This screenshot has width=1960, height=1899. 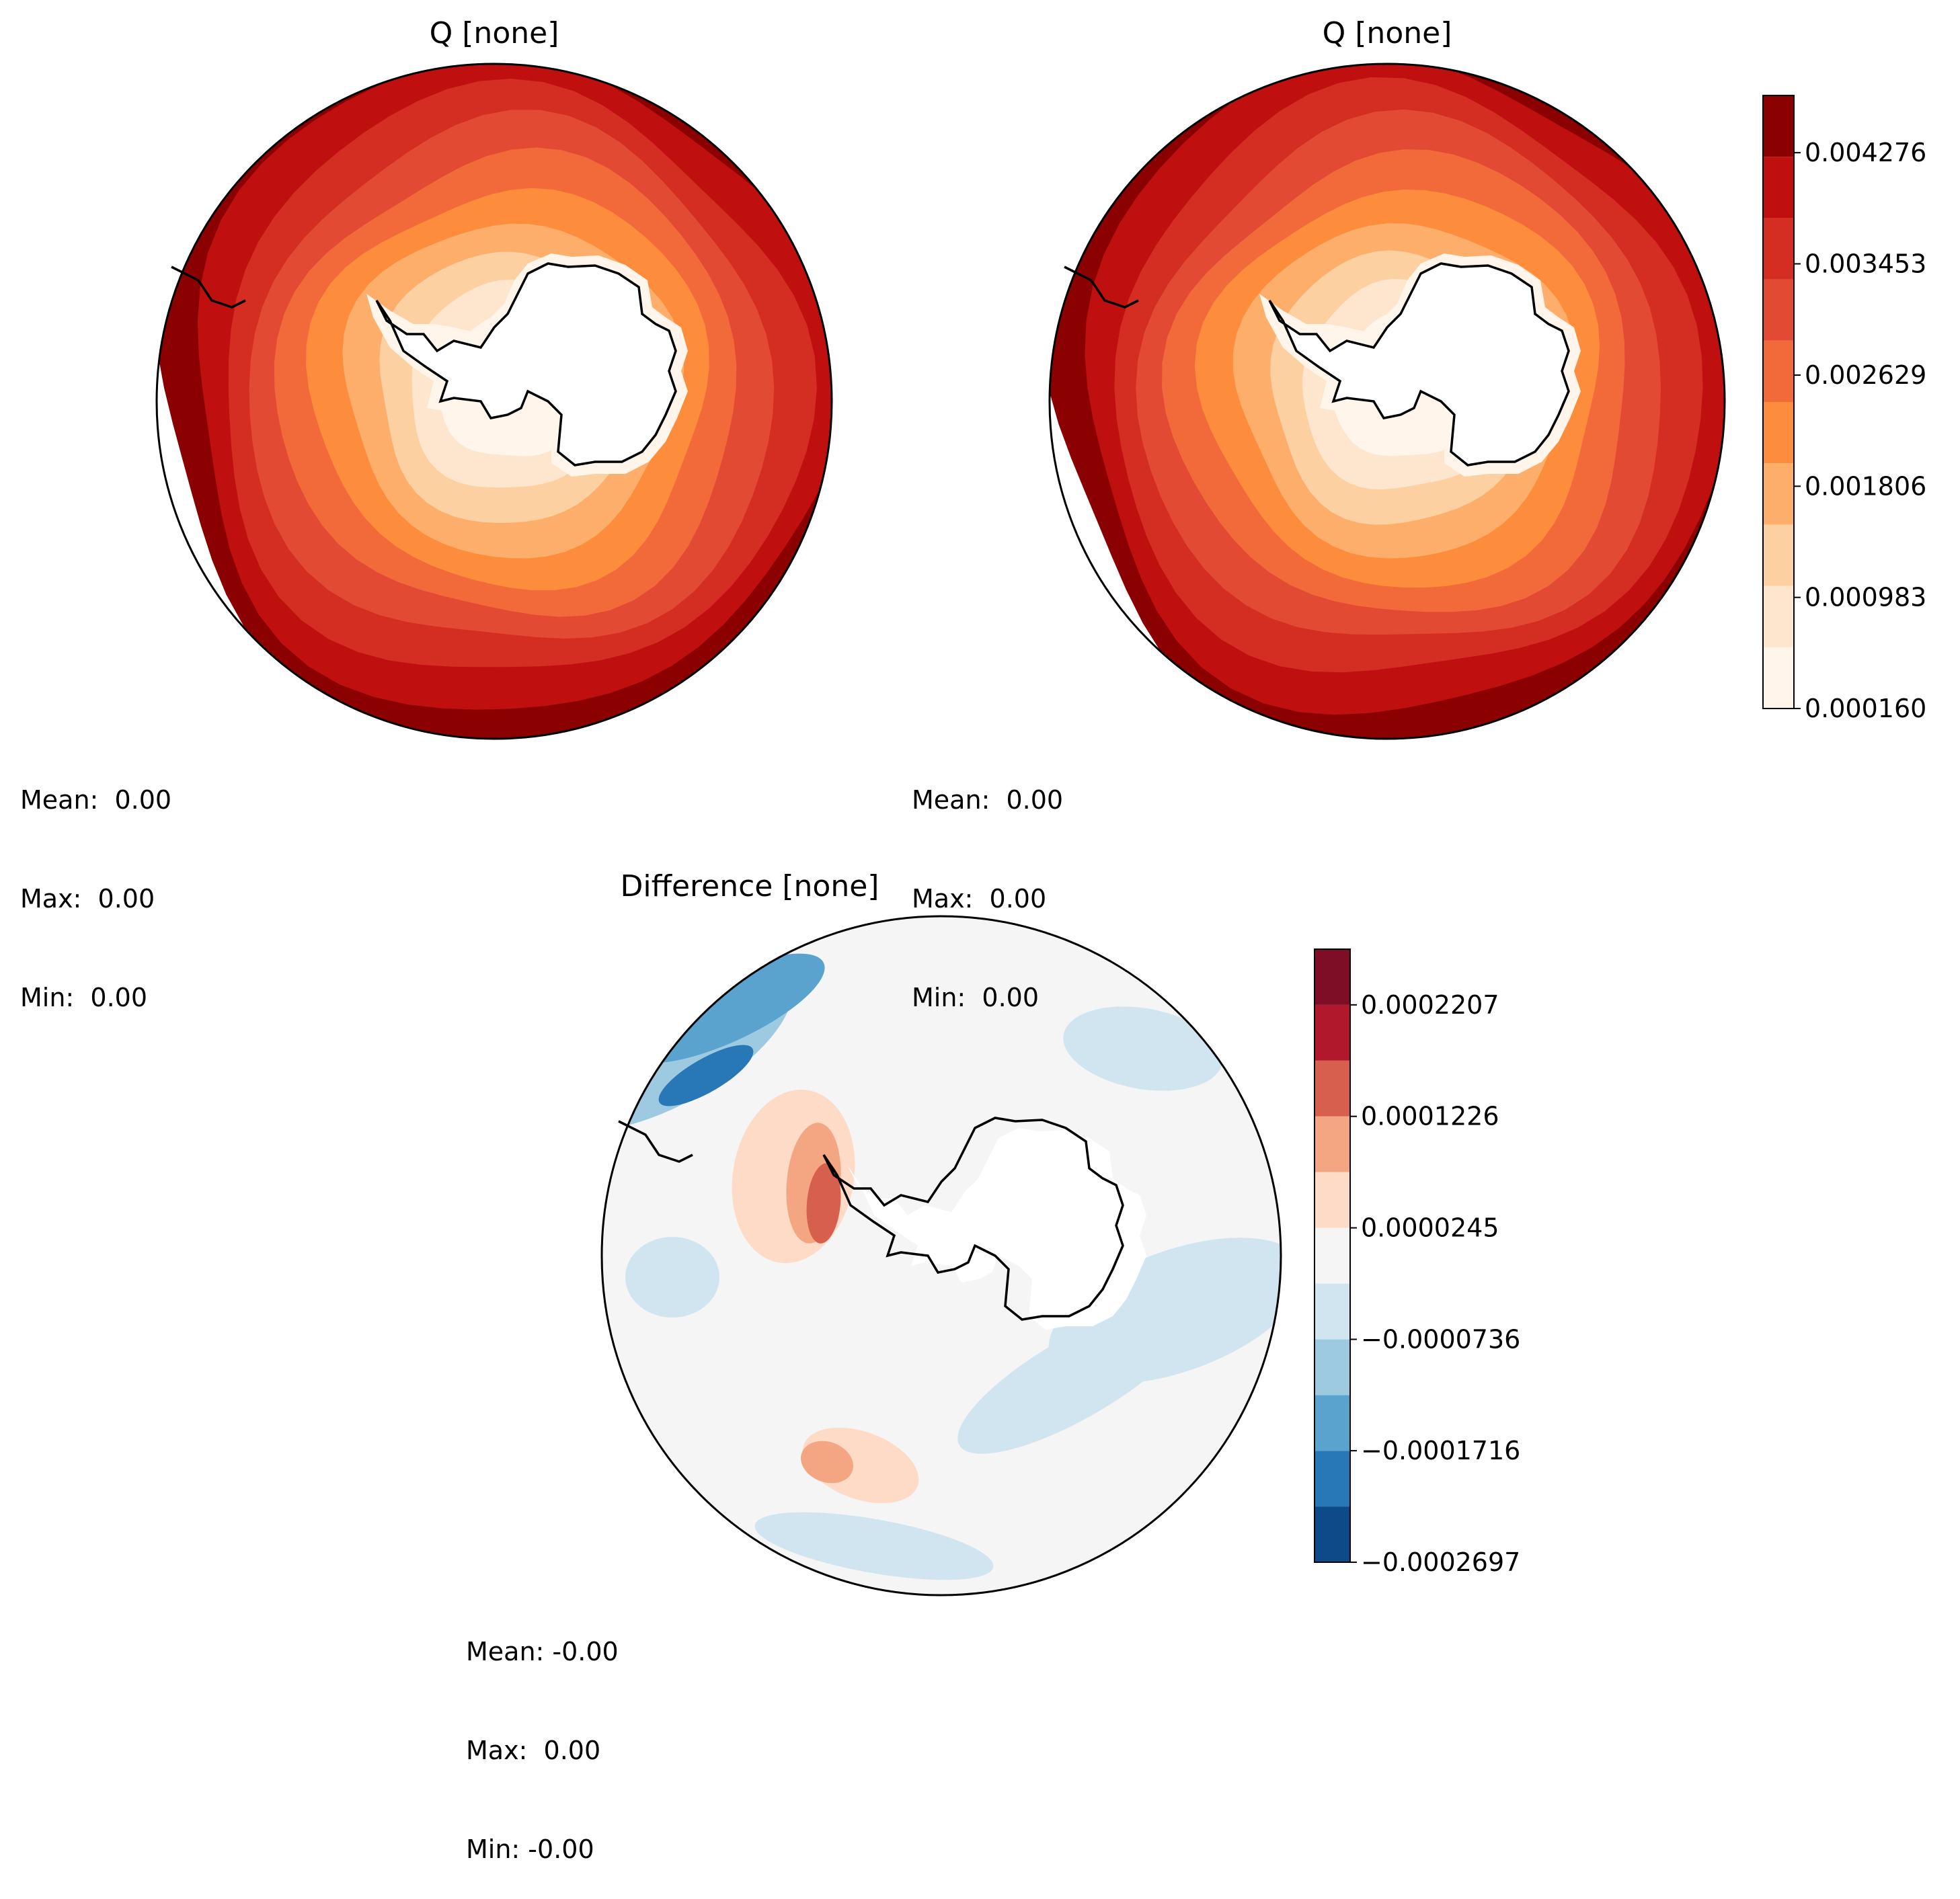 What do you see at coordinates (95, 882) in the screenshot?
I see `stats-panel-1: Mean: 0.00 Max: 0.00 Min: 0.00` at bounding box center [95, 882].